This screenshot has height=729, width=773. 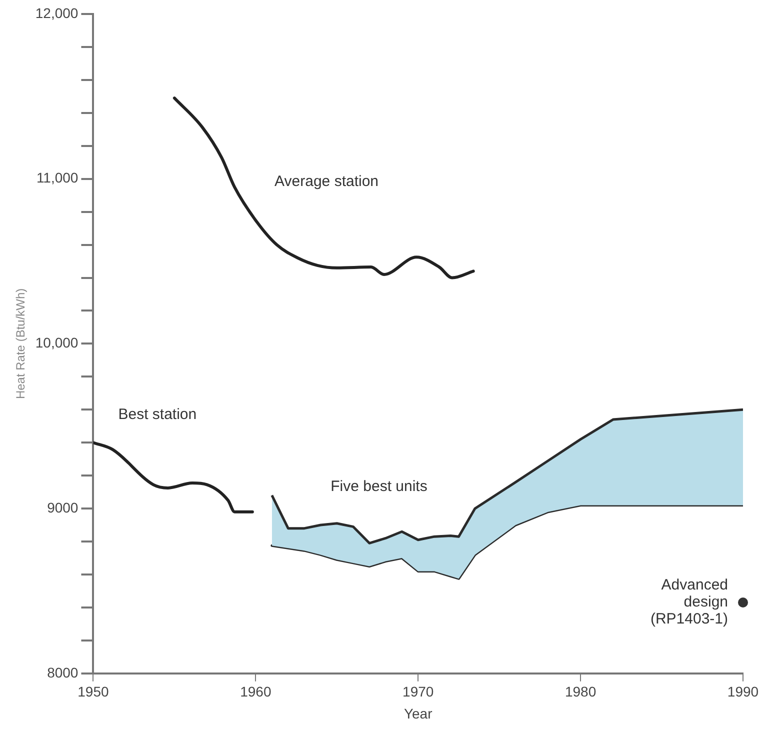 I want to click on y-tick-label: 8000, so click(x=62, y=672).